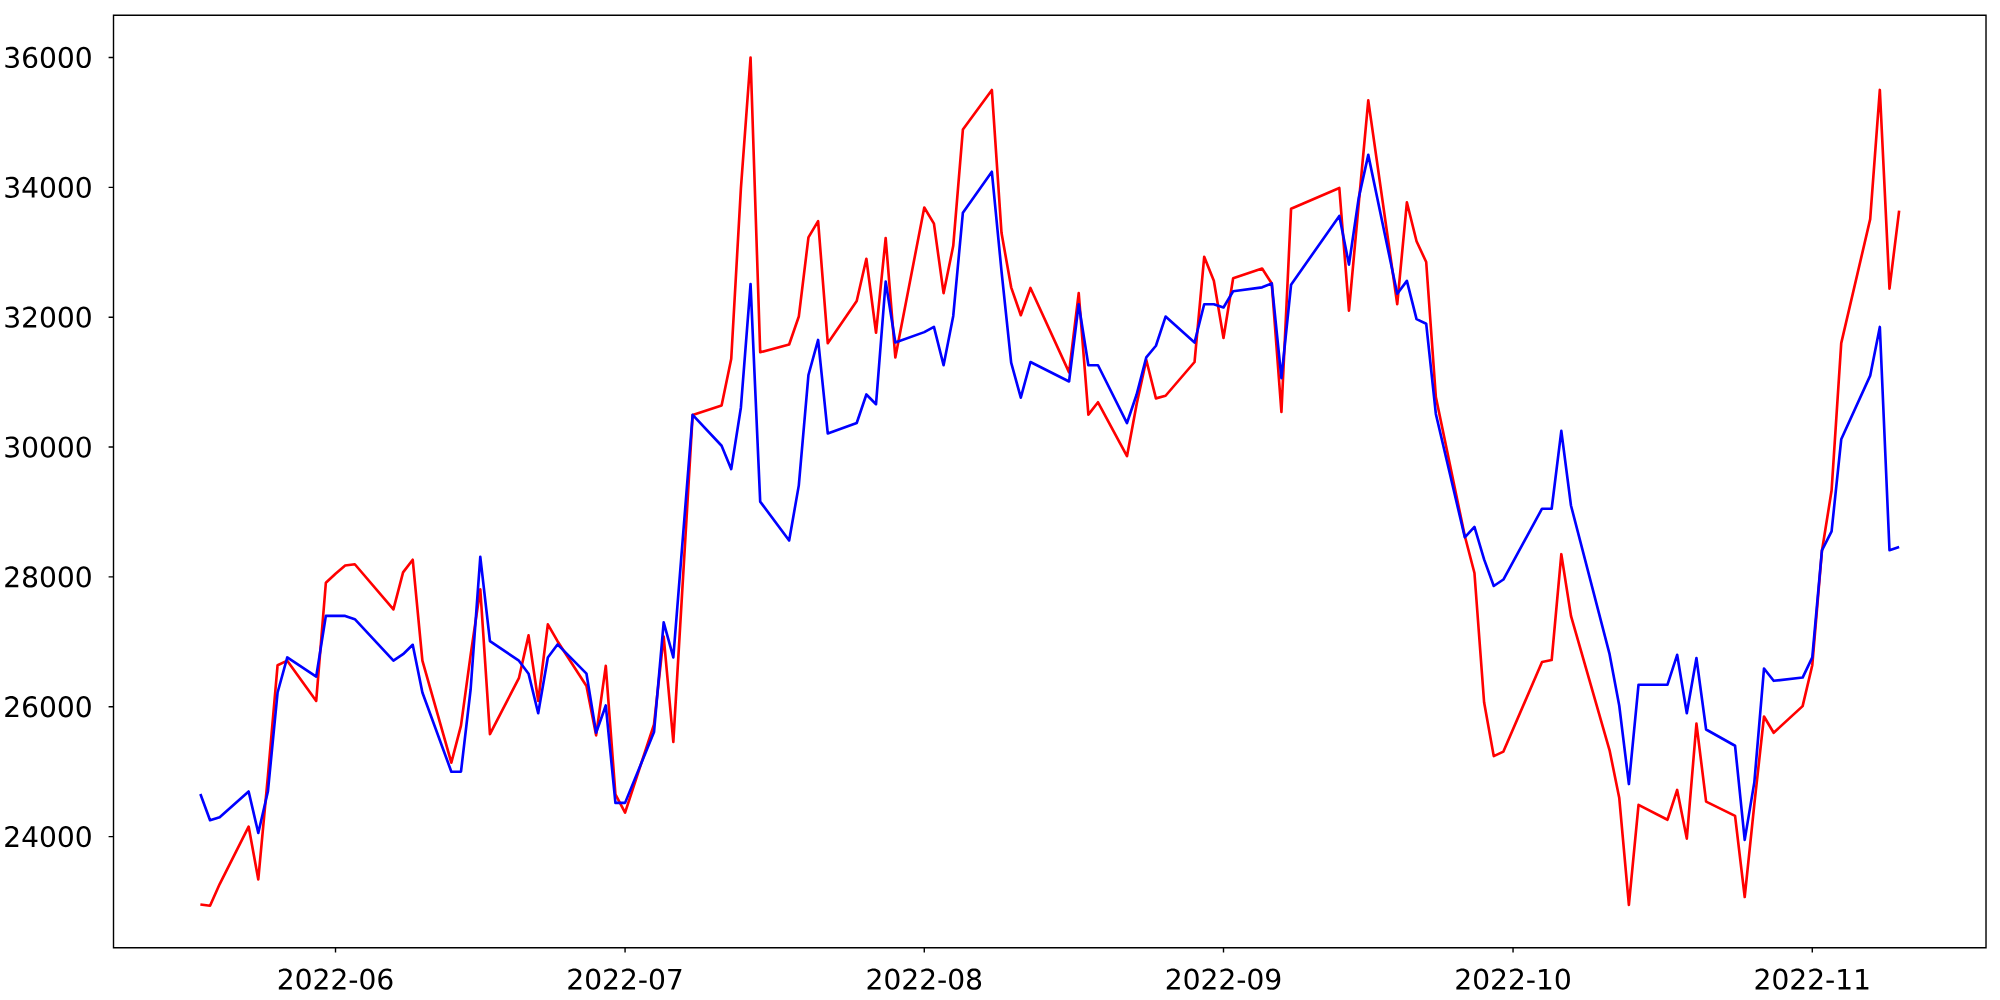 This screenshot has height=1000, width=2000. Describe the element at coordinates (1513, 979) in the screenshot. I see `x-tick-label: 2022-10` at that location.